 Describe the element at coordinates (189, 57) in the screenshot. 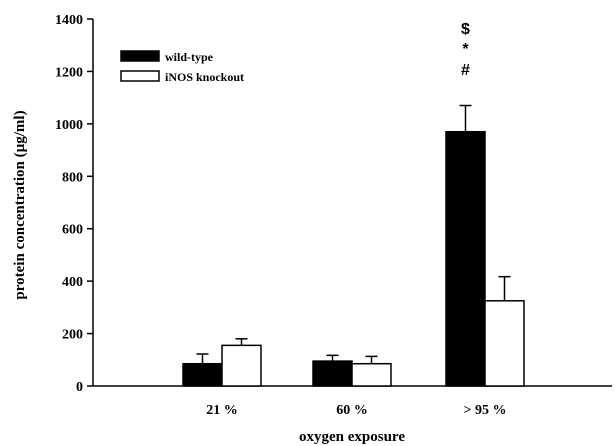

I see `legend-label: wild-type` at that location.